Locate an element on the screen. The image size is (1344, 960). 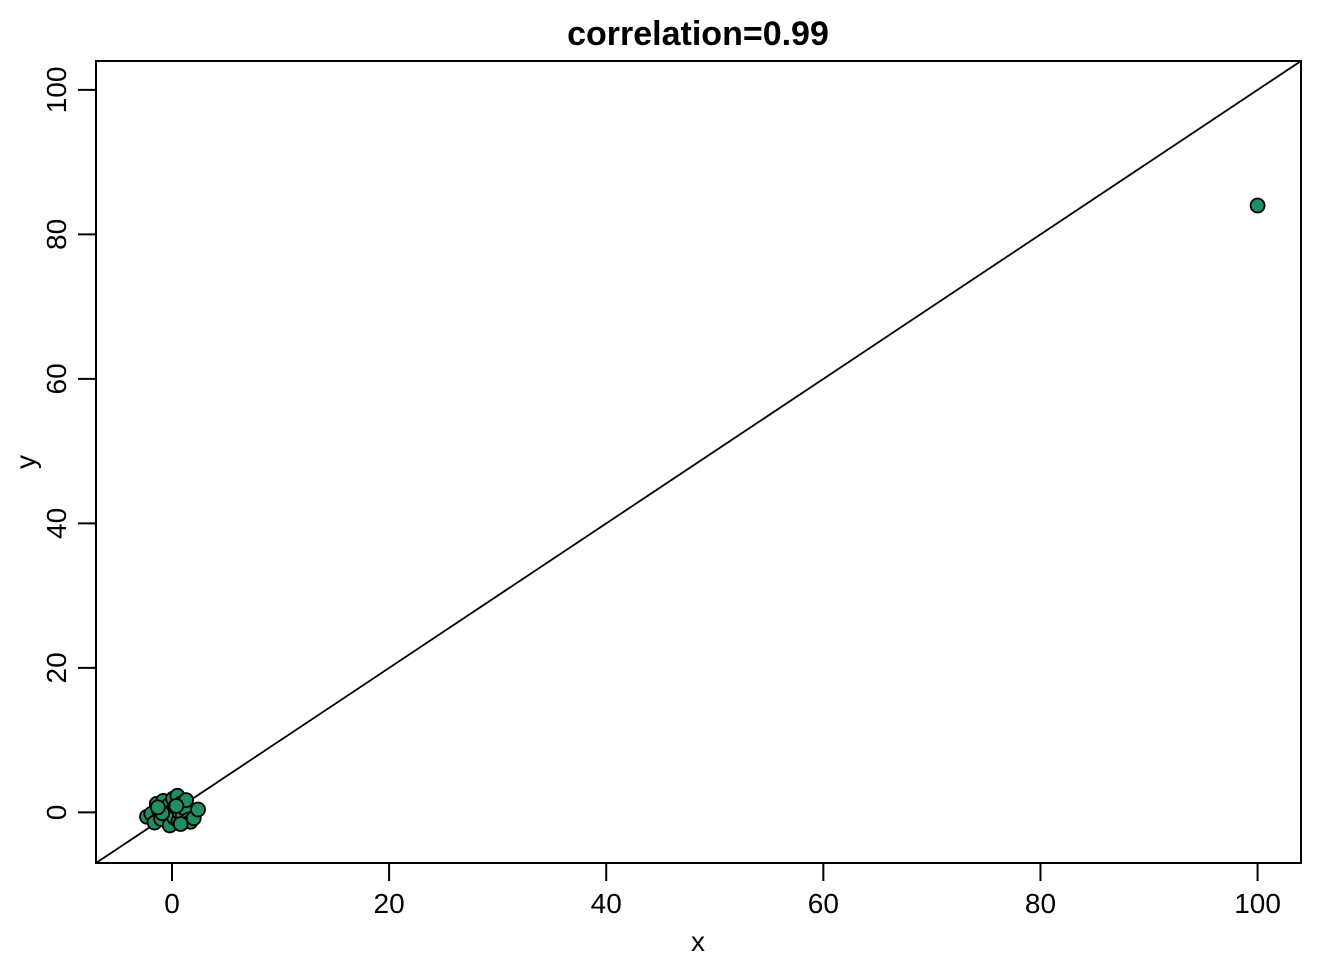
y-tick-label: 0 is located at coordinates (56, 813).